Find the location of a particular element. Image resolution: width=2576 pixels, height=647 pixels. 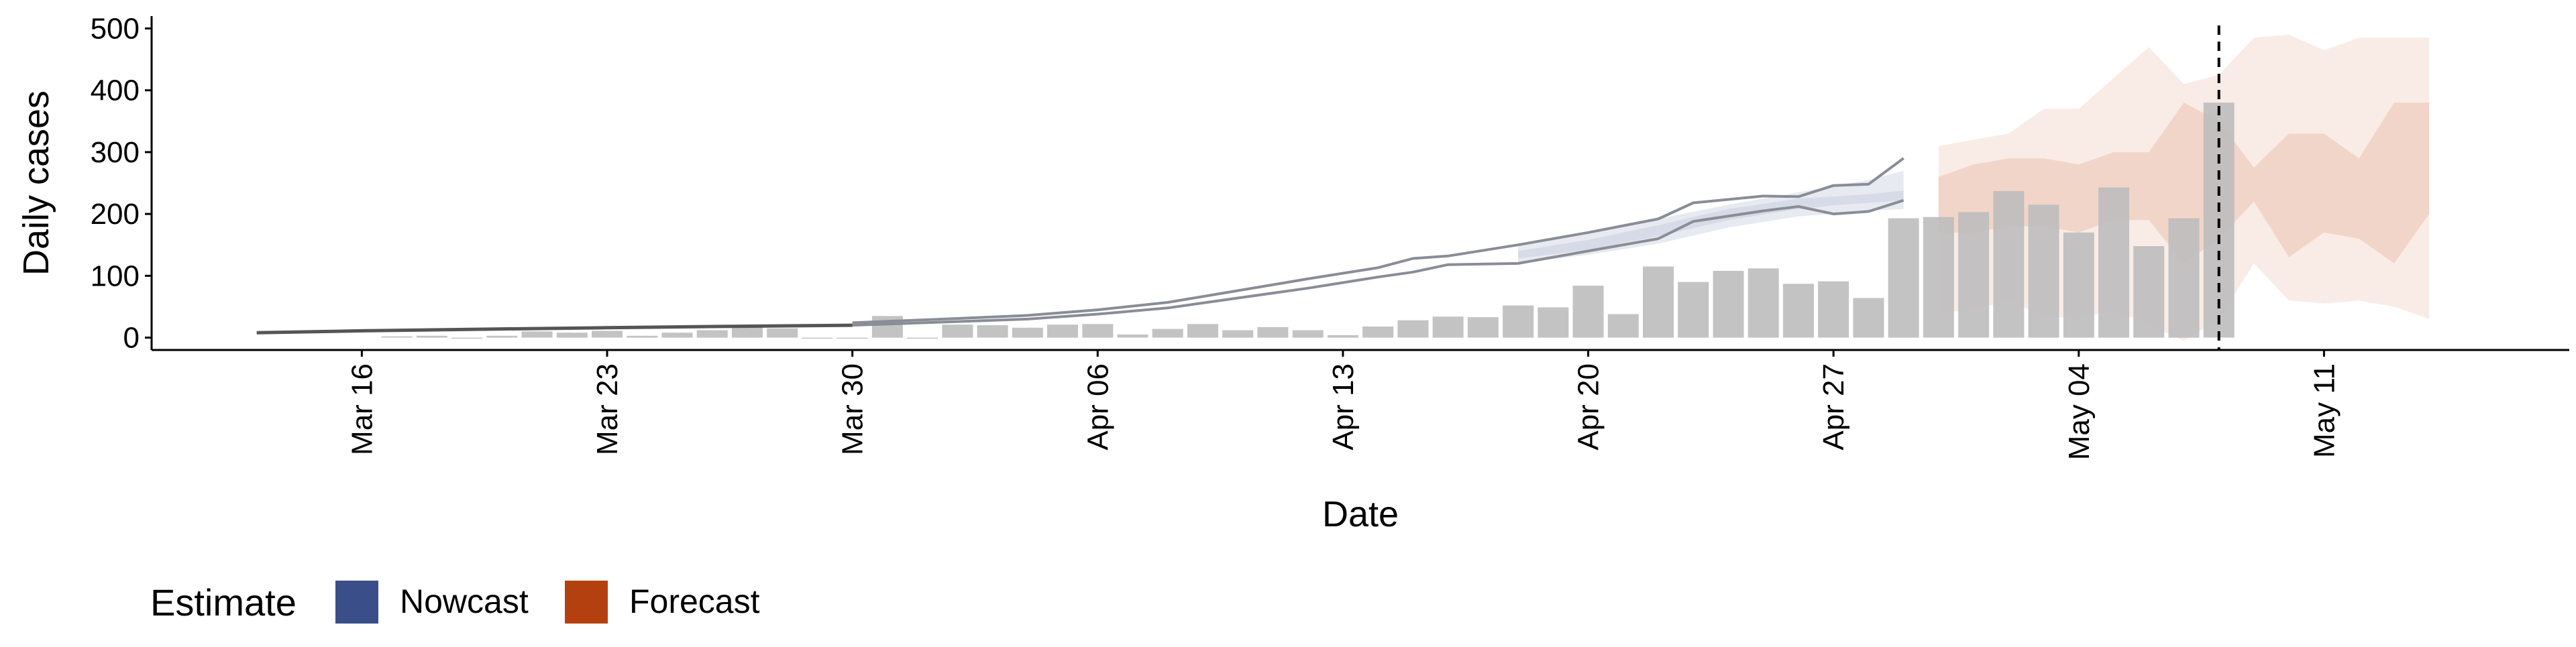

y-tick-label: 100 is located at coordinates (115, 276).